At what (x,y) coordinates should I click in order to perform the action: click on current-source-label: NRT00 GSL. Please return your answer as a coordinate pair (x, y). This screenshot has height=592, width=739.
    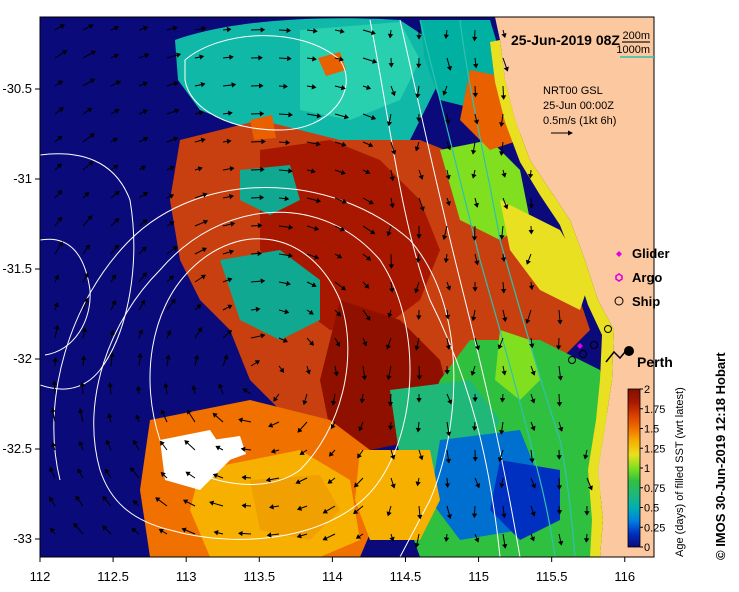
    Looking at the image, I should click on (573, 91).